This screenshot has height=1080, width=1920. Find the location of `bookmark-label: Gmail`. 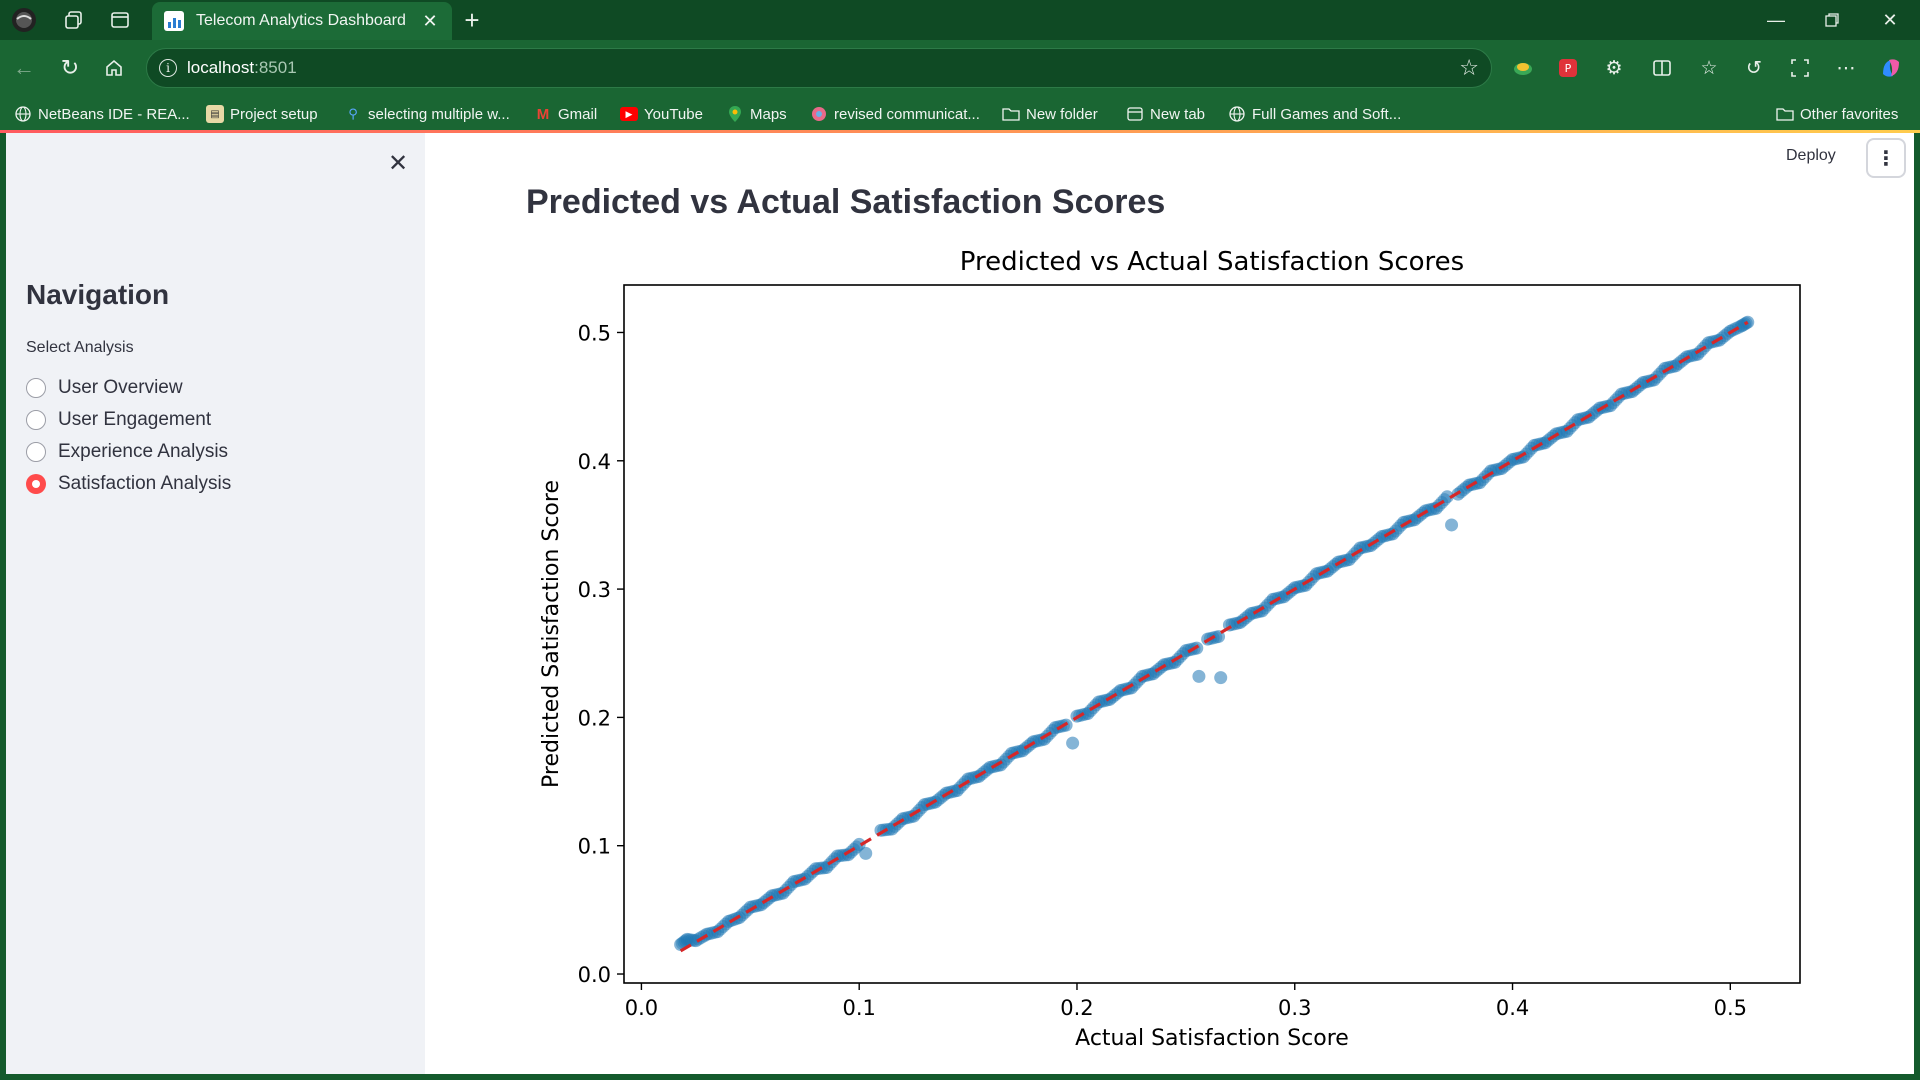

bookmark-label: Gmail is located at coordinates (578, 114).